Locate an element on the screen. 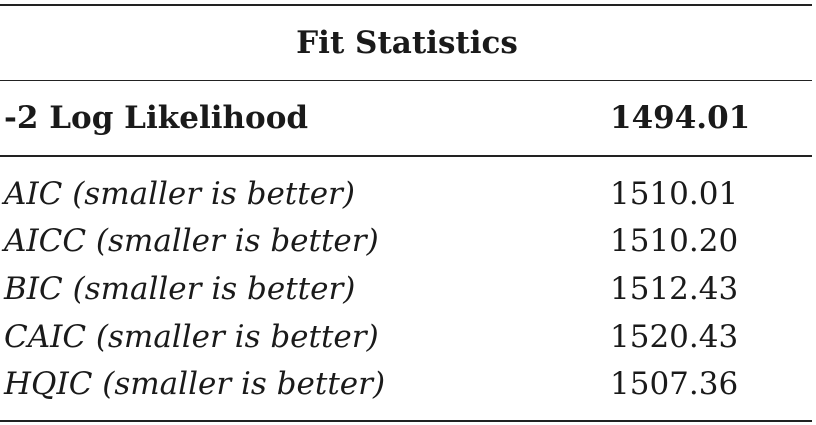 The width and height of the screenshot is (816, 425). header-label: -2 Log Likelihood is located at coordinates (156, 118).